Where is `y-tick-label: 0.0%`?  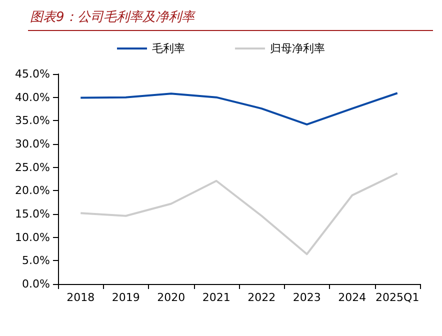 y-tick-label: 0.0% is located at coordinates (36, 284).